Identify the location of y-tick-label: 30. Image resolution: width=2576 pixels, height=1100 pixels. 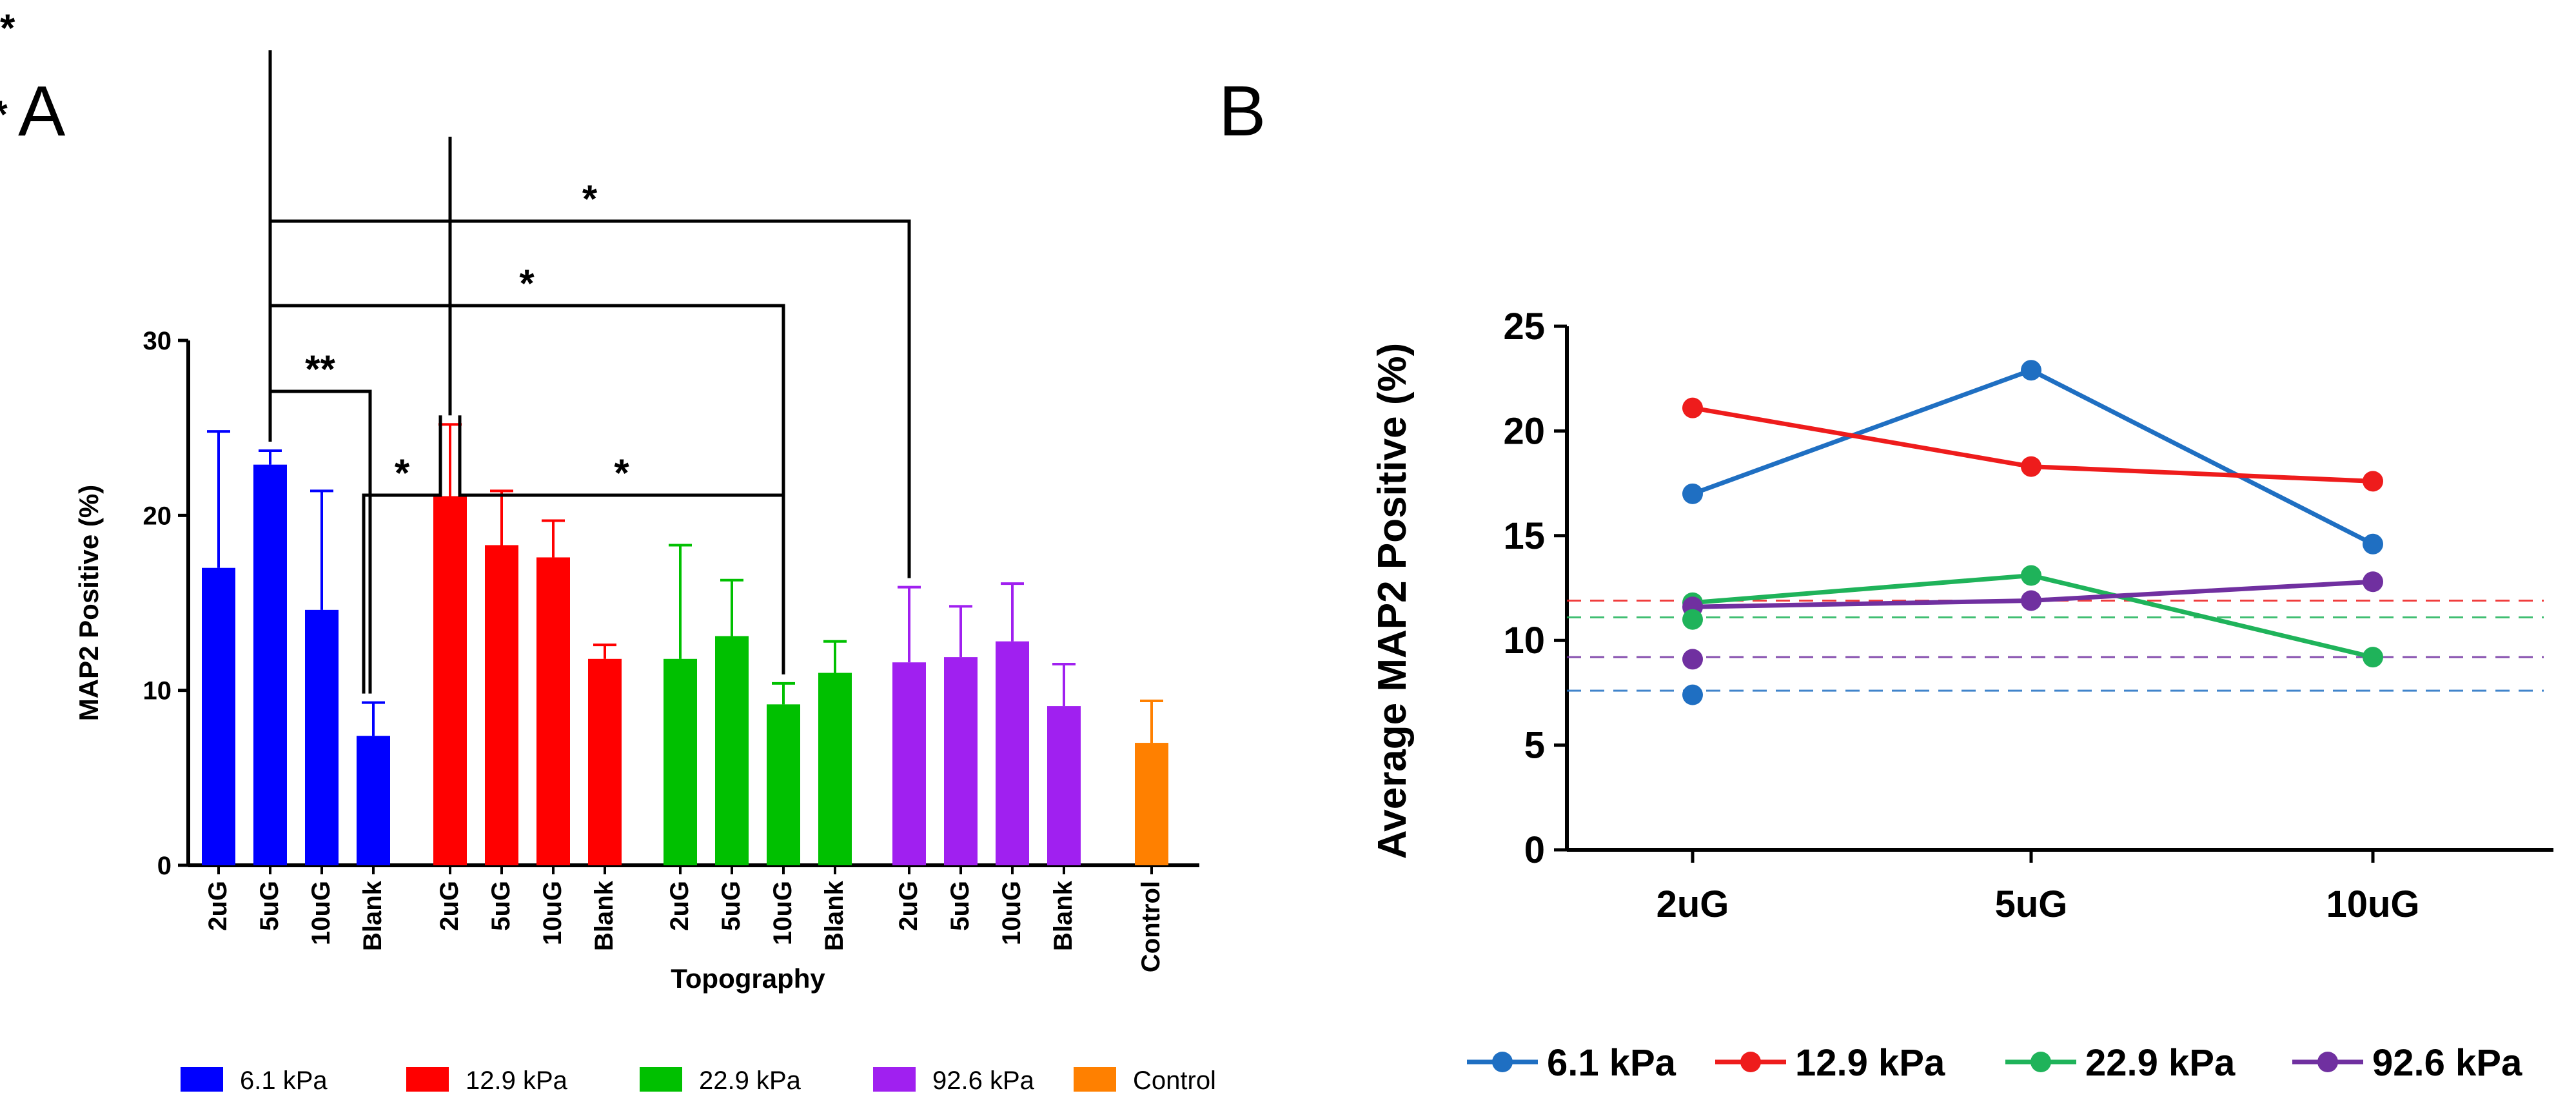
(157, 341).